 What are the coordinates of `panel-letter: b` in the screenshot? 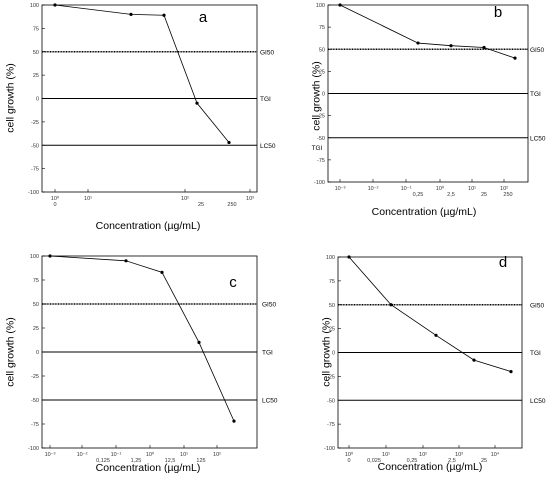 It's located at (498, 12).